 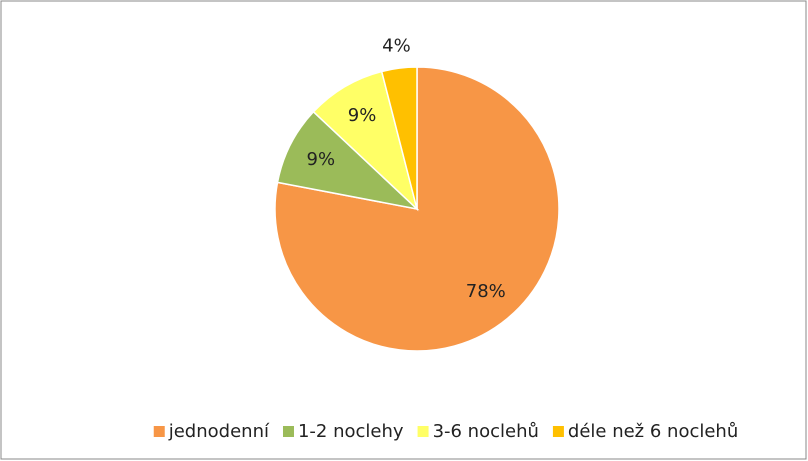 I want to click on legend-label: 1-2 noclehy, so click(x=351, y=431).